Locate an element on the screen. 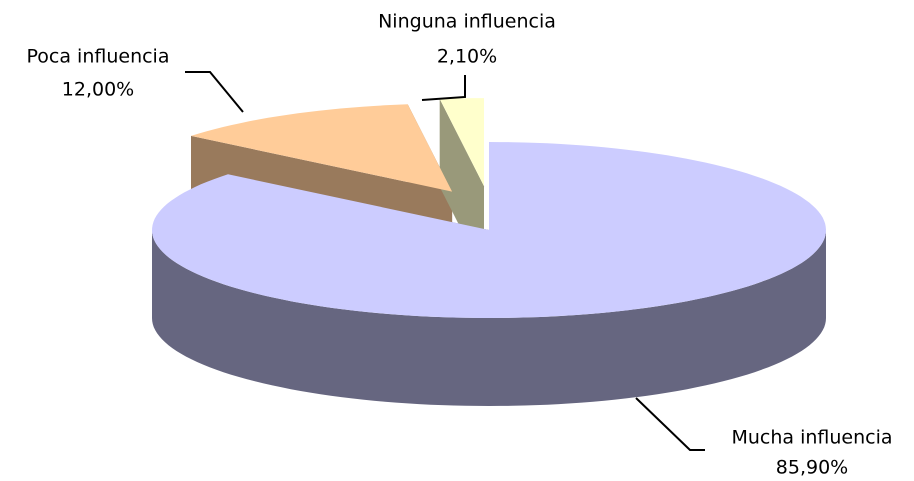  value-label: 85,90% is located at coordinates (812, 468).